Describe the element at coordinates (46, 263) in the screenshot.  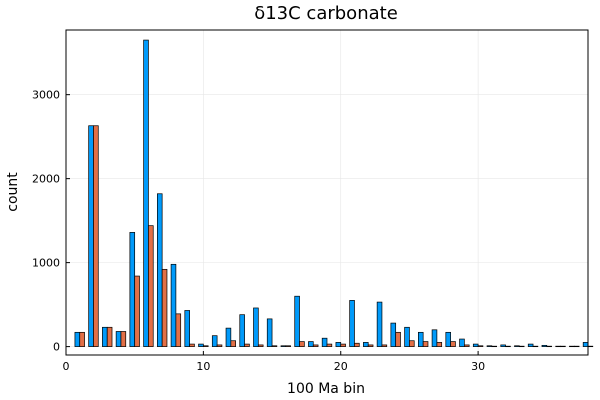
I see `y-tick-label: 1000` at that location.